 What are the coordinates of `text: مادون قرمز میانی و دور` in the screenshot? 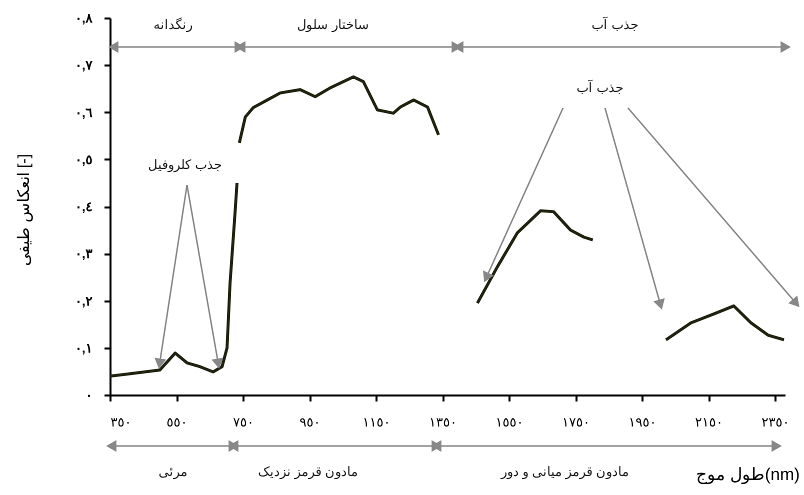 It's located at (565, 472).